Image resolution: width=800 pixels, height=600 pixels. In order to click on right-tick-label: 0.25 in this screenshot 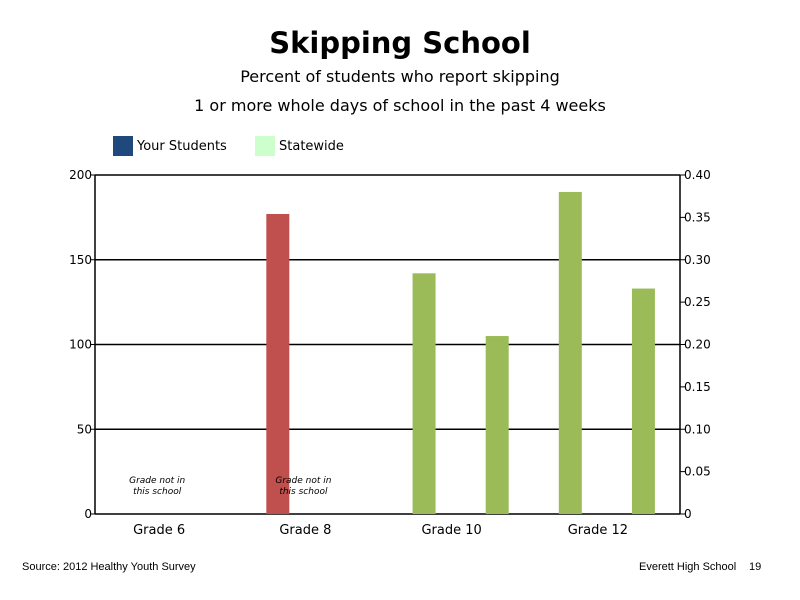, I will do `click(697, 302)`.